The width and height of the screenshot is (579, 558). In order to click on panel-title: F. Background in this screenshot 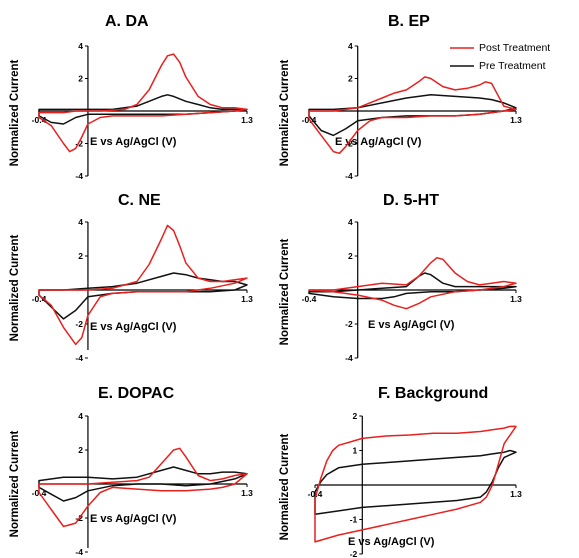, I will do `click(433, 393)`.